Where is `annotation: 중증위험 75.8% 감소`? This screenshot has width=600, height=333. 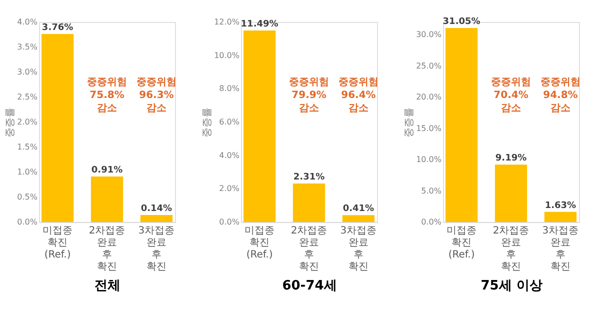
annotation: 중증위험 75.8% 감소 is located at coordinates (107, 95).